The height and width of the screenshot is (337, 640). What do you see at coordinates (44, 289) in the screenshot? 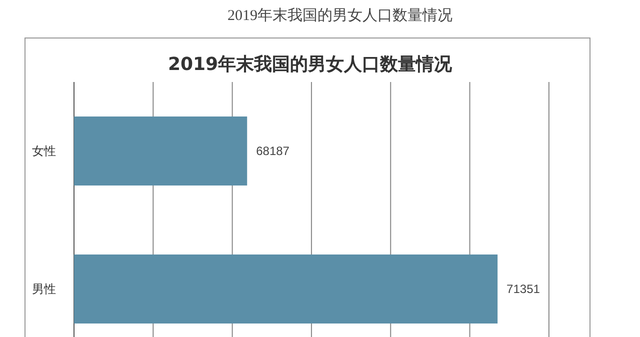
I see `y-tick-label: 男性` at bounding box center [44, 289].